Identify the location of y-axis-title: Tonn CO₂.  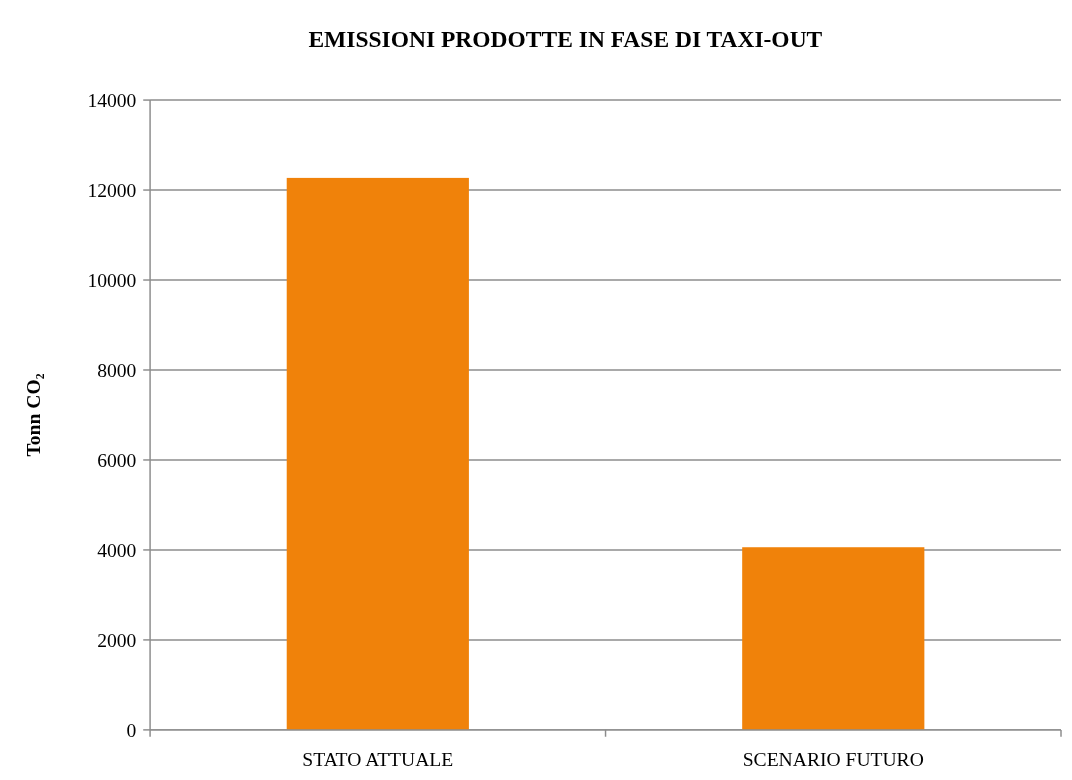
(34, 415).